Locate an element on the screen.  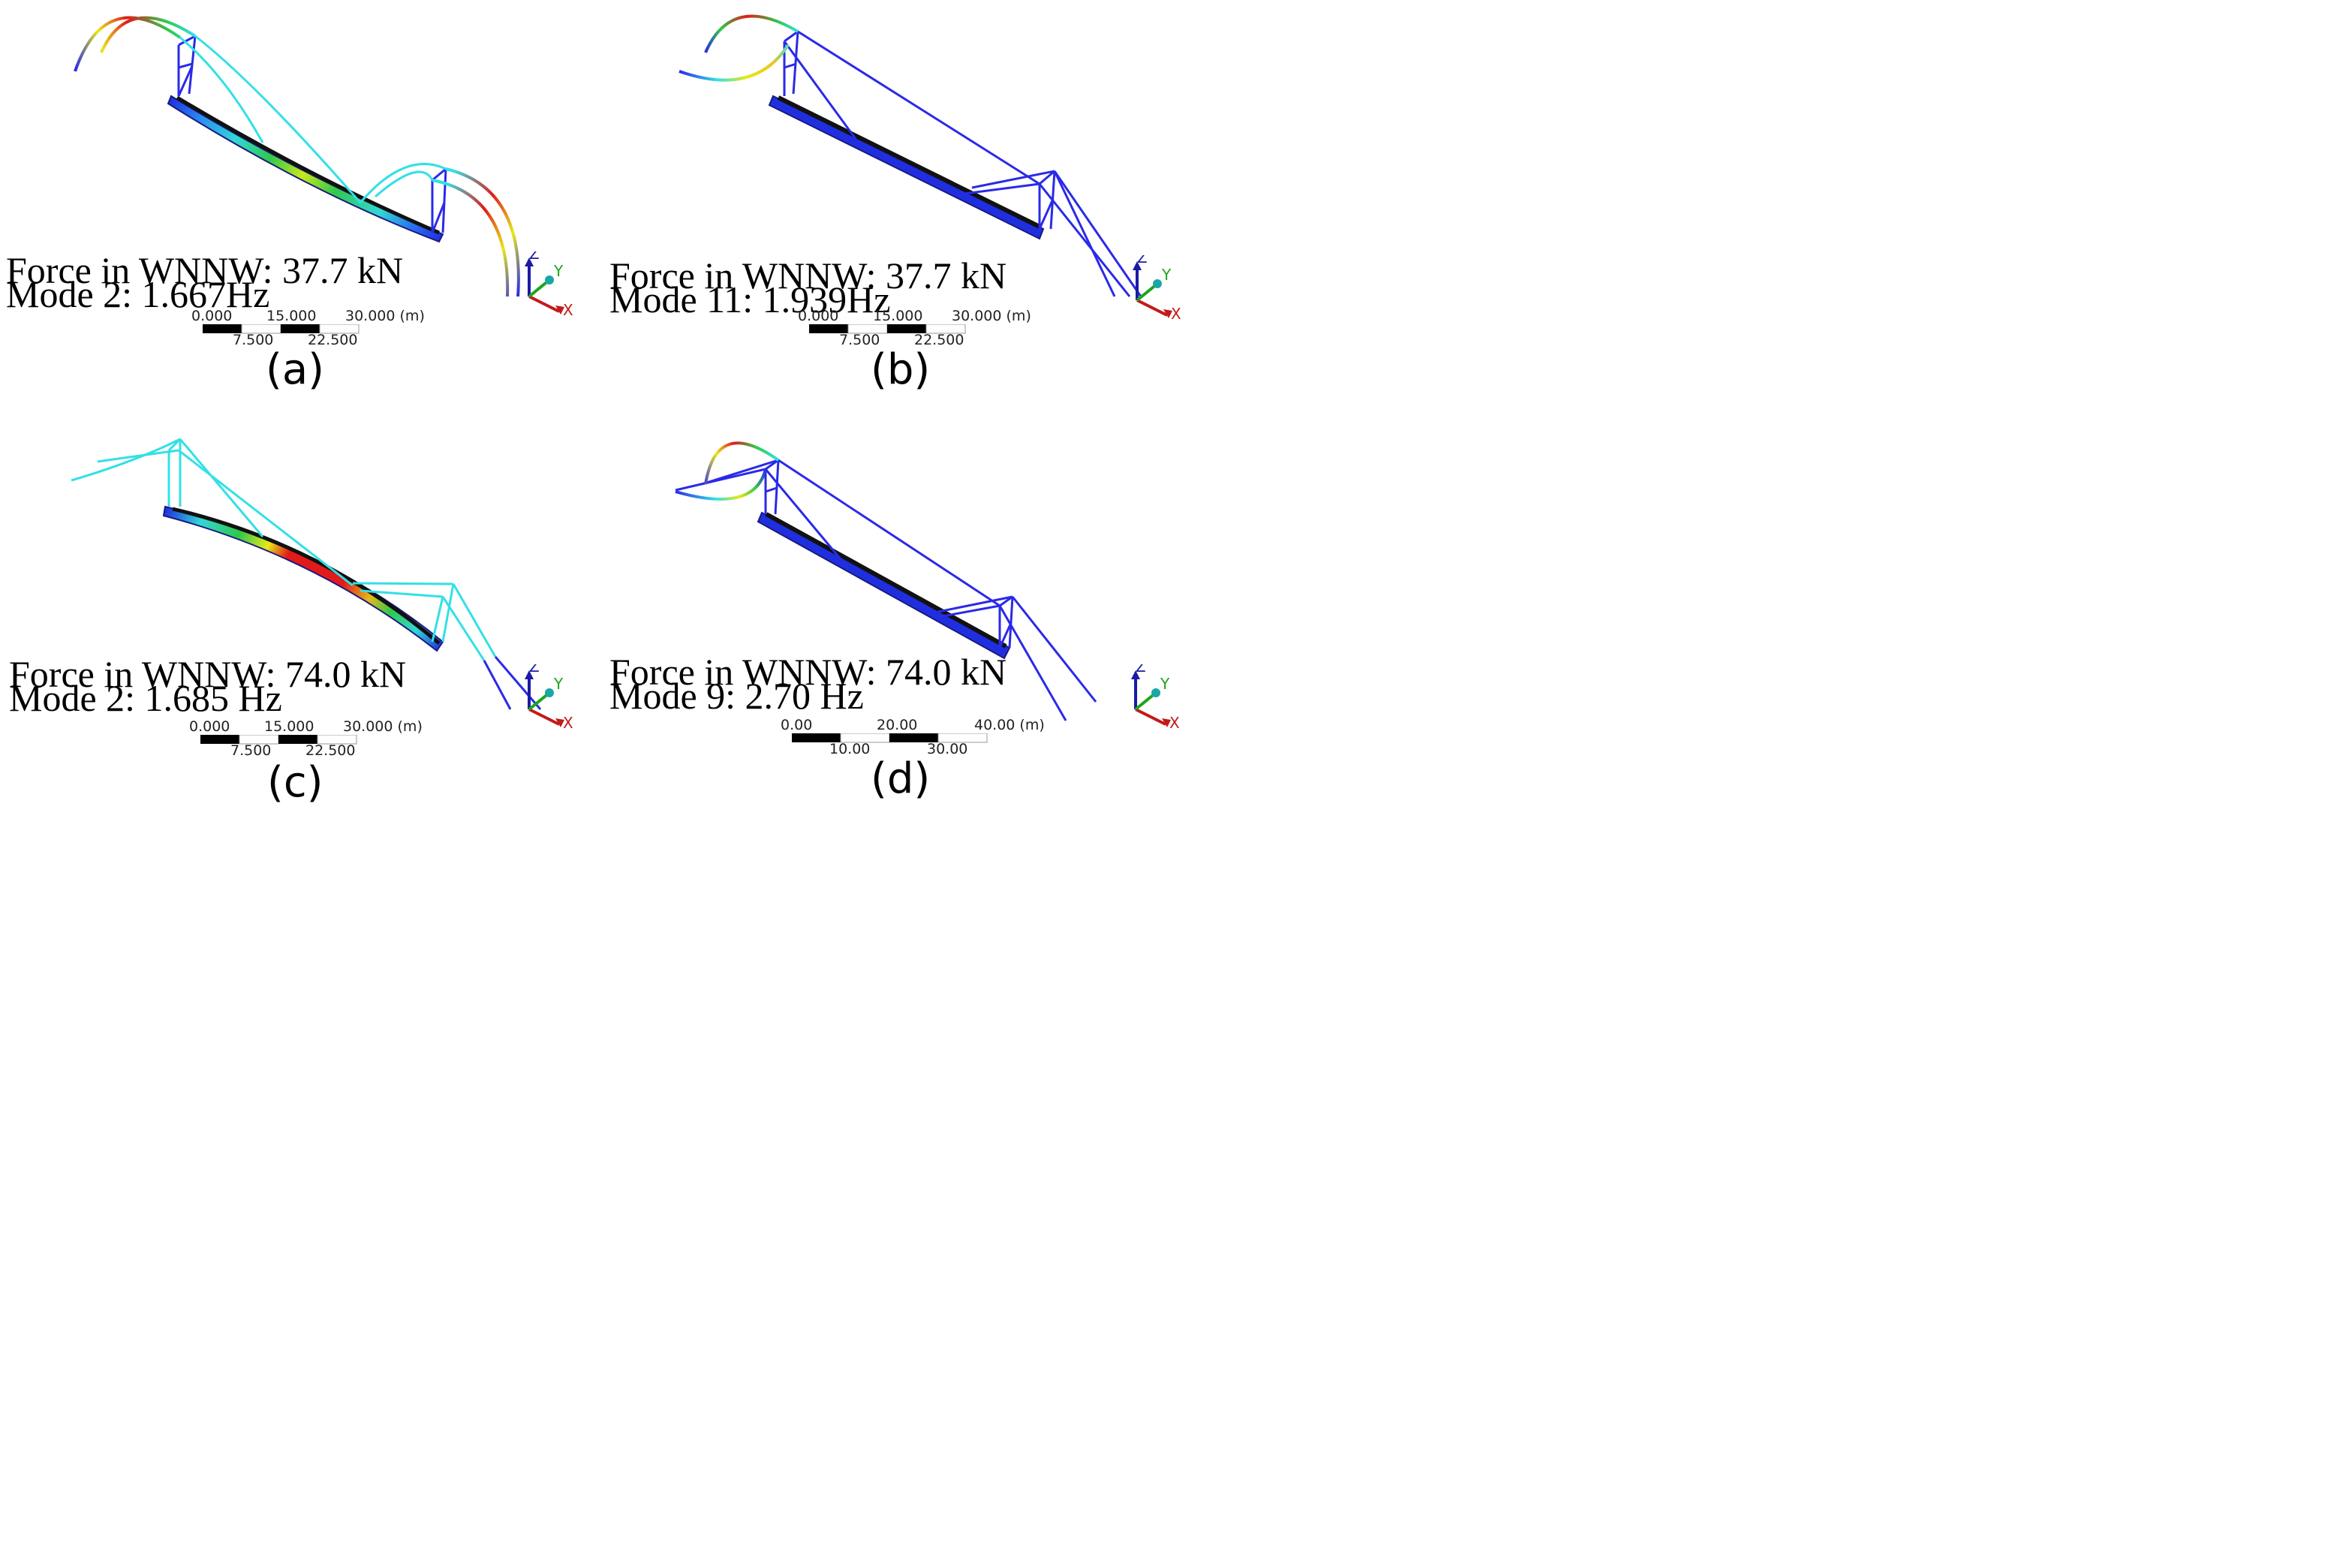
mode-caption: Mode 2: 1.667Hz is located at coordinates (138, 294).